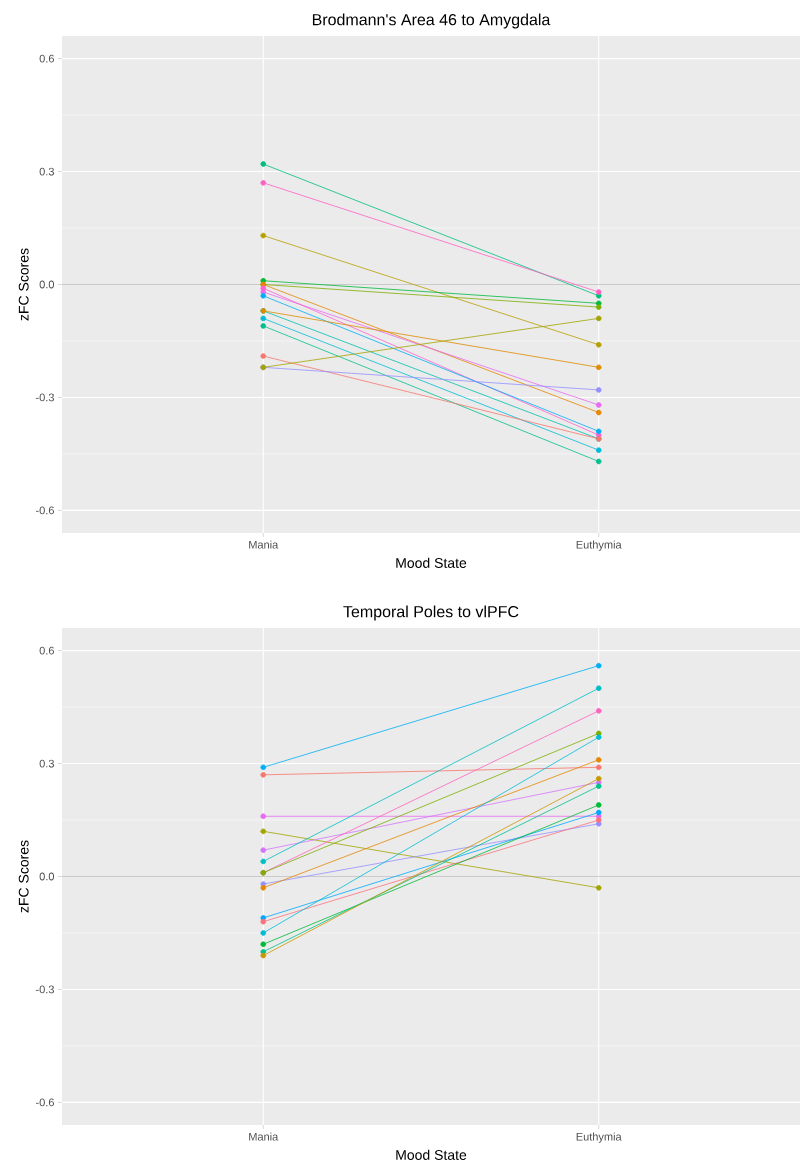 This screenshot has height=1176, width=806. Describe the element at coordinates (431, 613) in the screenshot. I see `chart-title: Temporal Poles to vlPFC` at that location.